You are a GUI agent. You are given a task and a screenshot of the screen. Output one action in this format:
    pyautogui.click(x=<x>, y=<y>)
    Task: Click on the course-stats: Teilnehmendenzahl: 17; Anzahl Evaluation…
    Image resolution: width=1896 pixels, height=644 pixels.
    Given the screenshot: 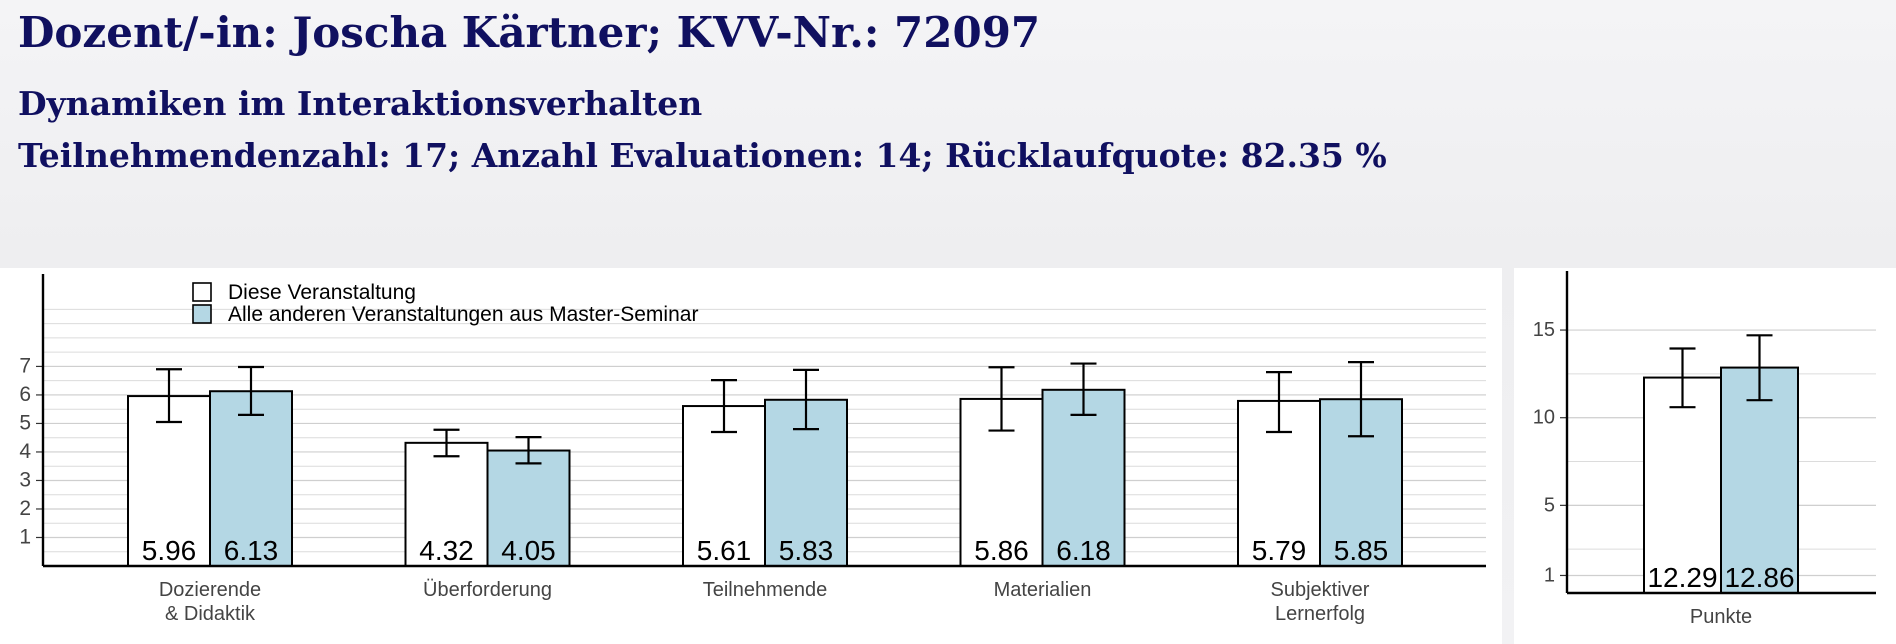 What is the action you would take?
    pyautogui.click(x=702, y=155)
    